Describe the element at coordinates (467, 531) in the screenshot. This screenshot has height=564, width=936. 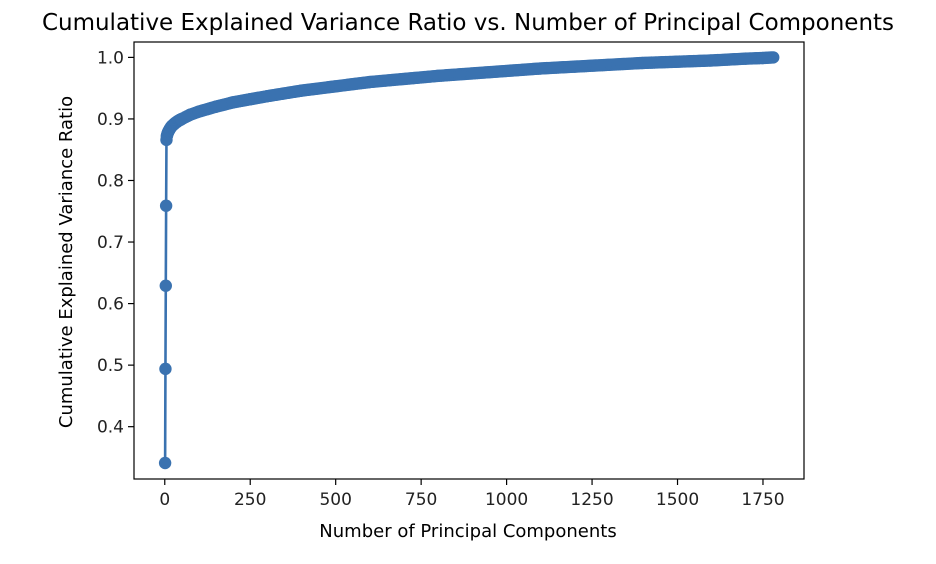
I see `x-axis-label: Number of Principal Components` at that location.